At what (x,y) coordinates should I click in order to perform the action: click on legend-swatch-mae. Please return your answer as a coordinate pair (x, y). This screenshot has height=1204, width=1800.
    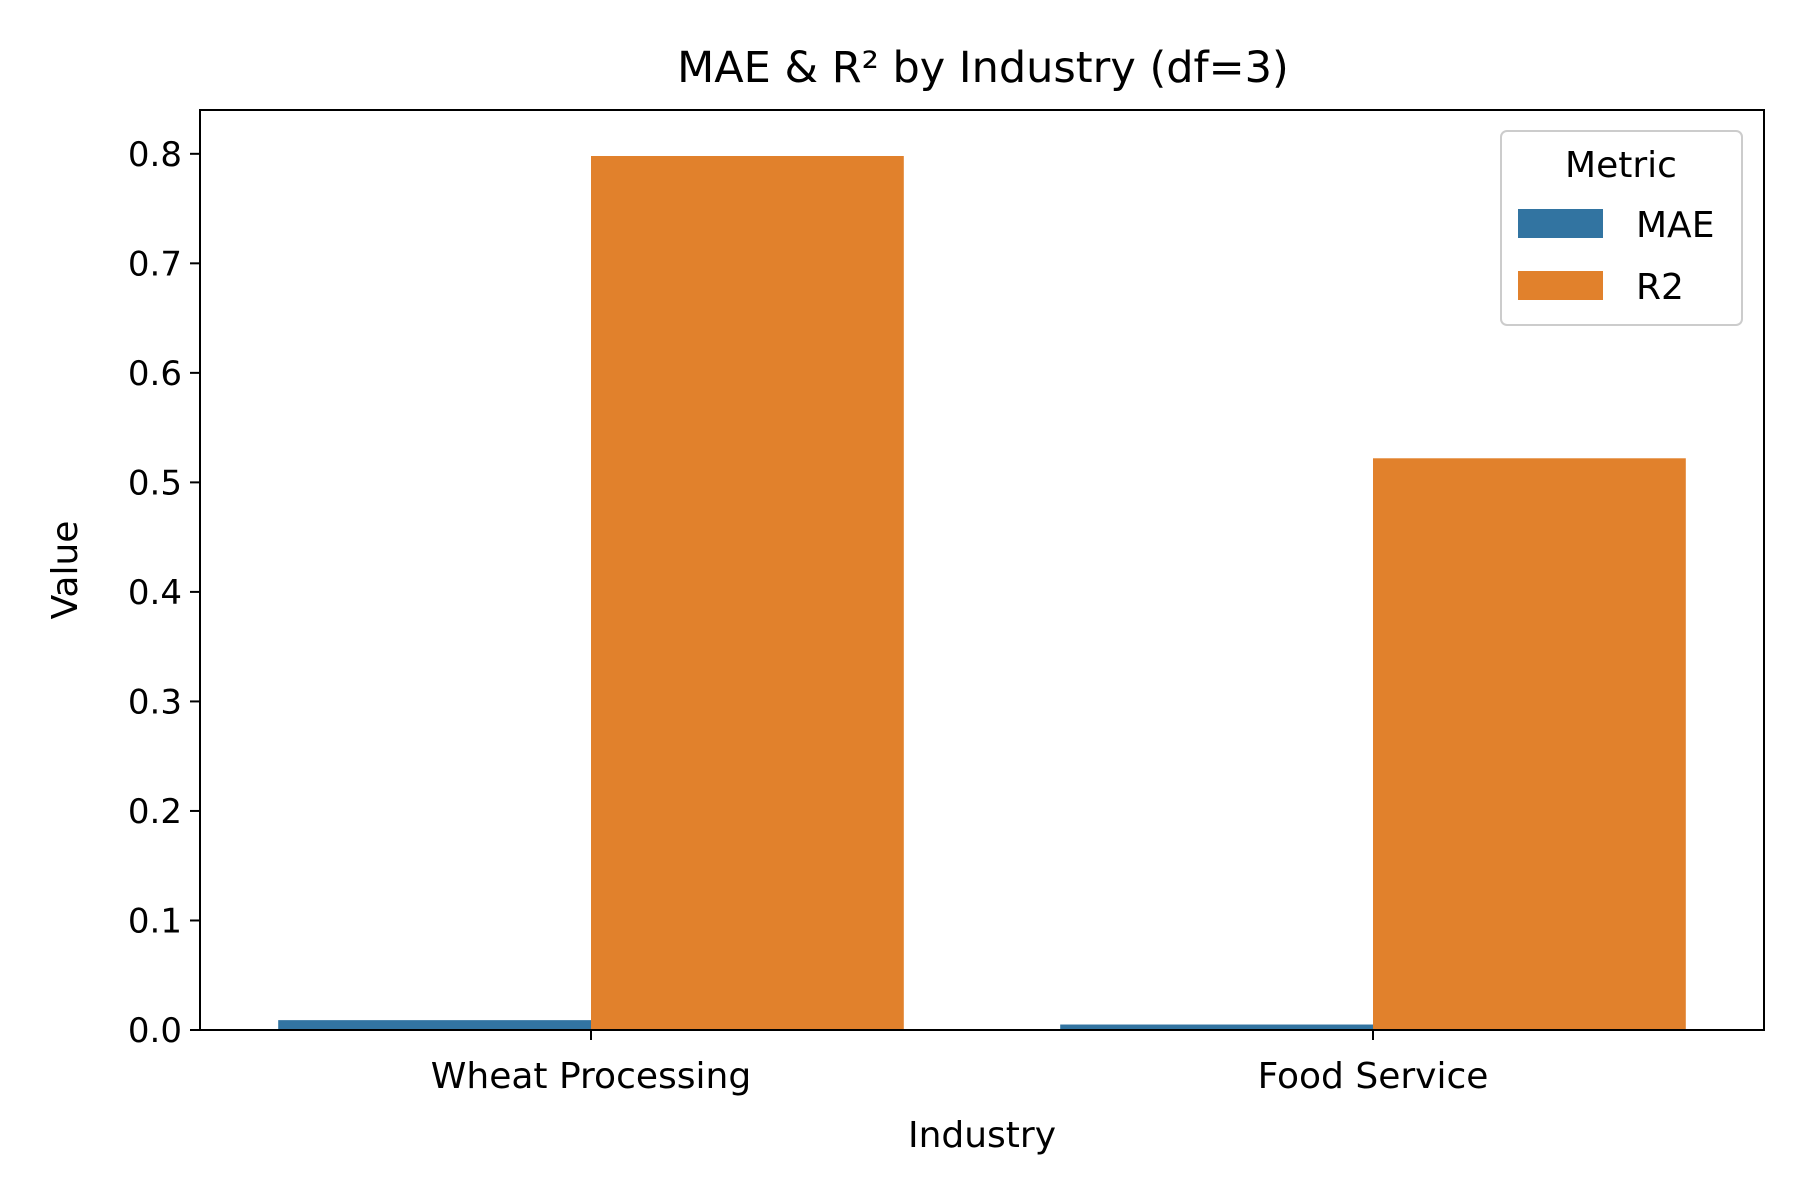
    Looking at the image, I should click on (1560, 223).